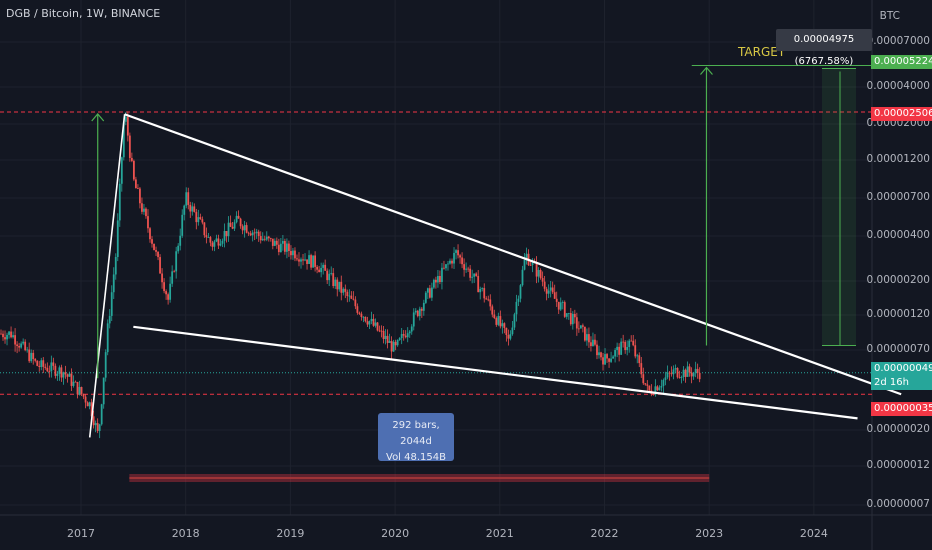  What do you see at coordinates (898, 235) in the screenshot?
I see `price-tick-label: 0.00000400` at bounding box center [898, 235].